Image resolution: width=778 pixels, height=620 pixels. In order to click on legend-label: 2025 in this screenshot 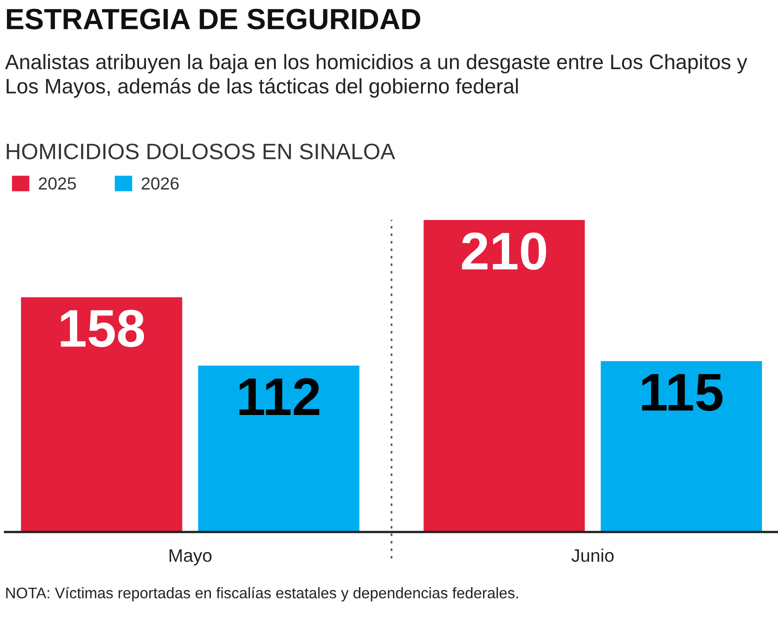, I will do `click(57, 183)`.